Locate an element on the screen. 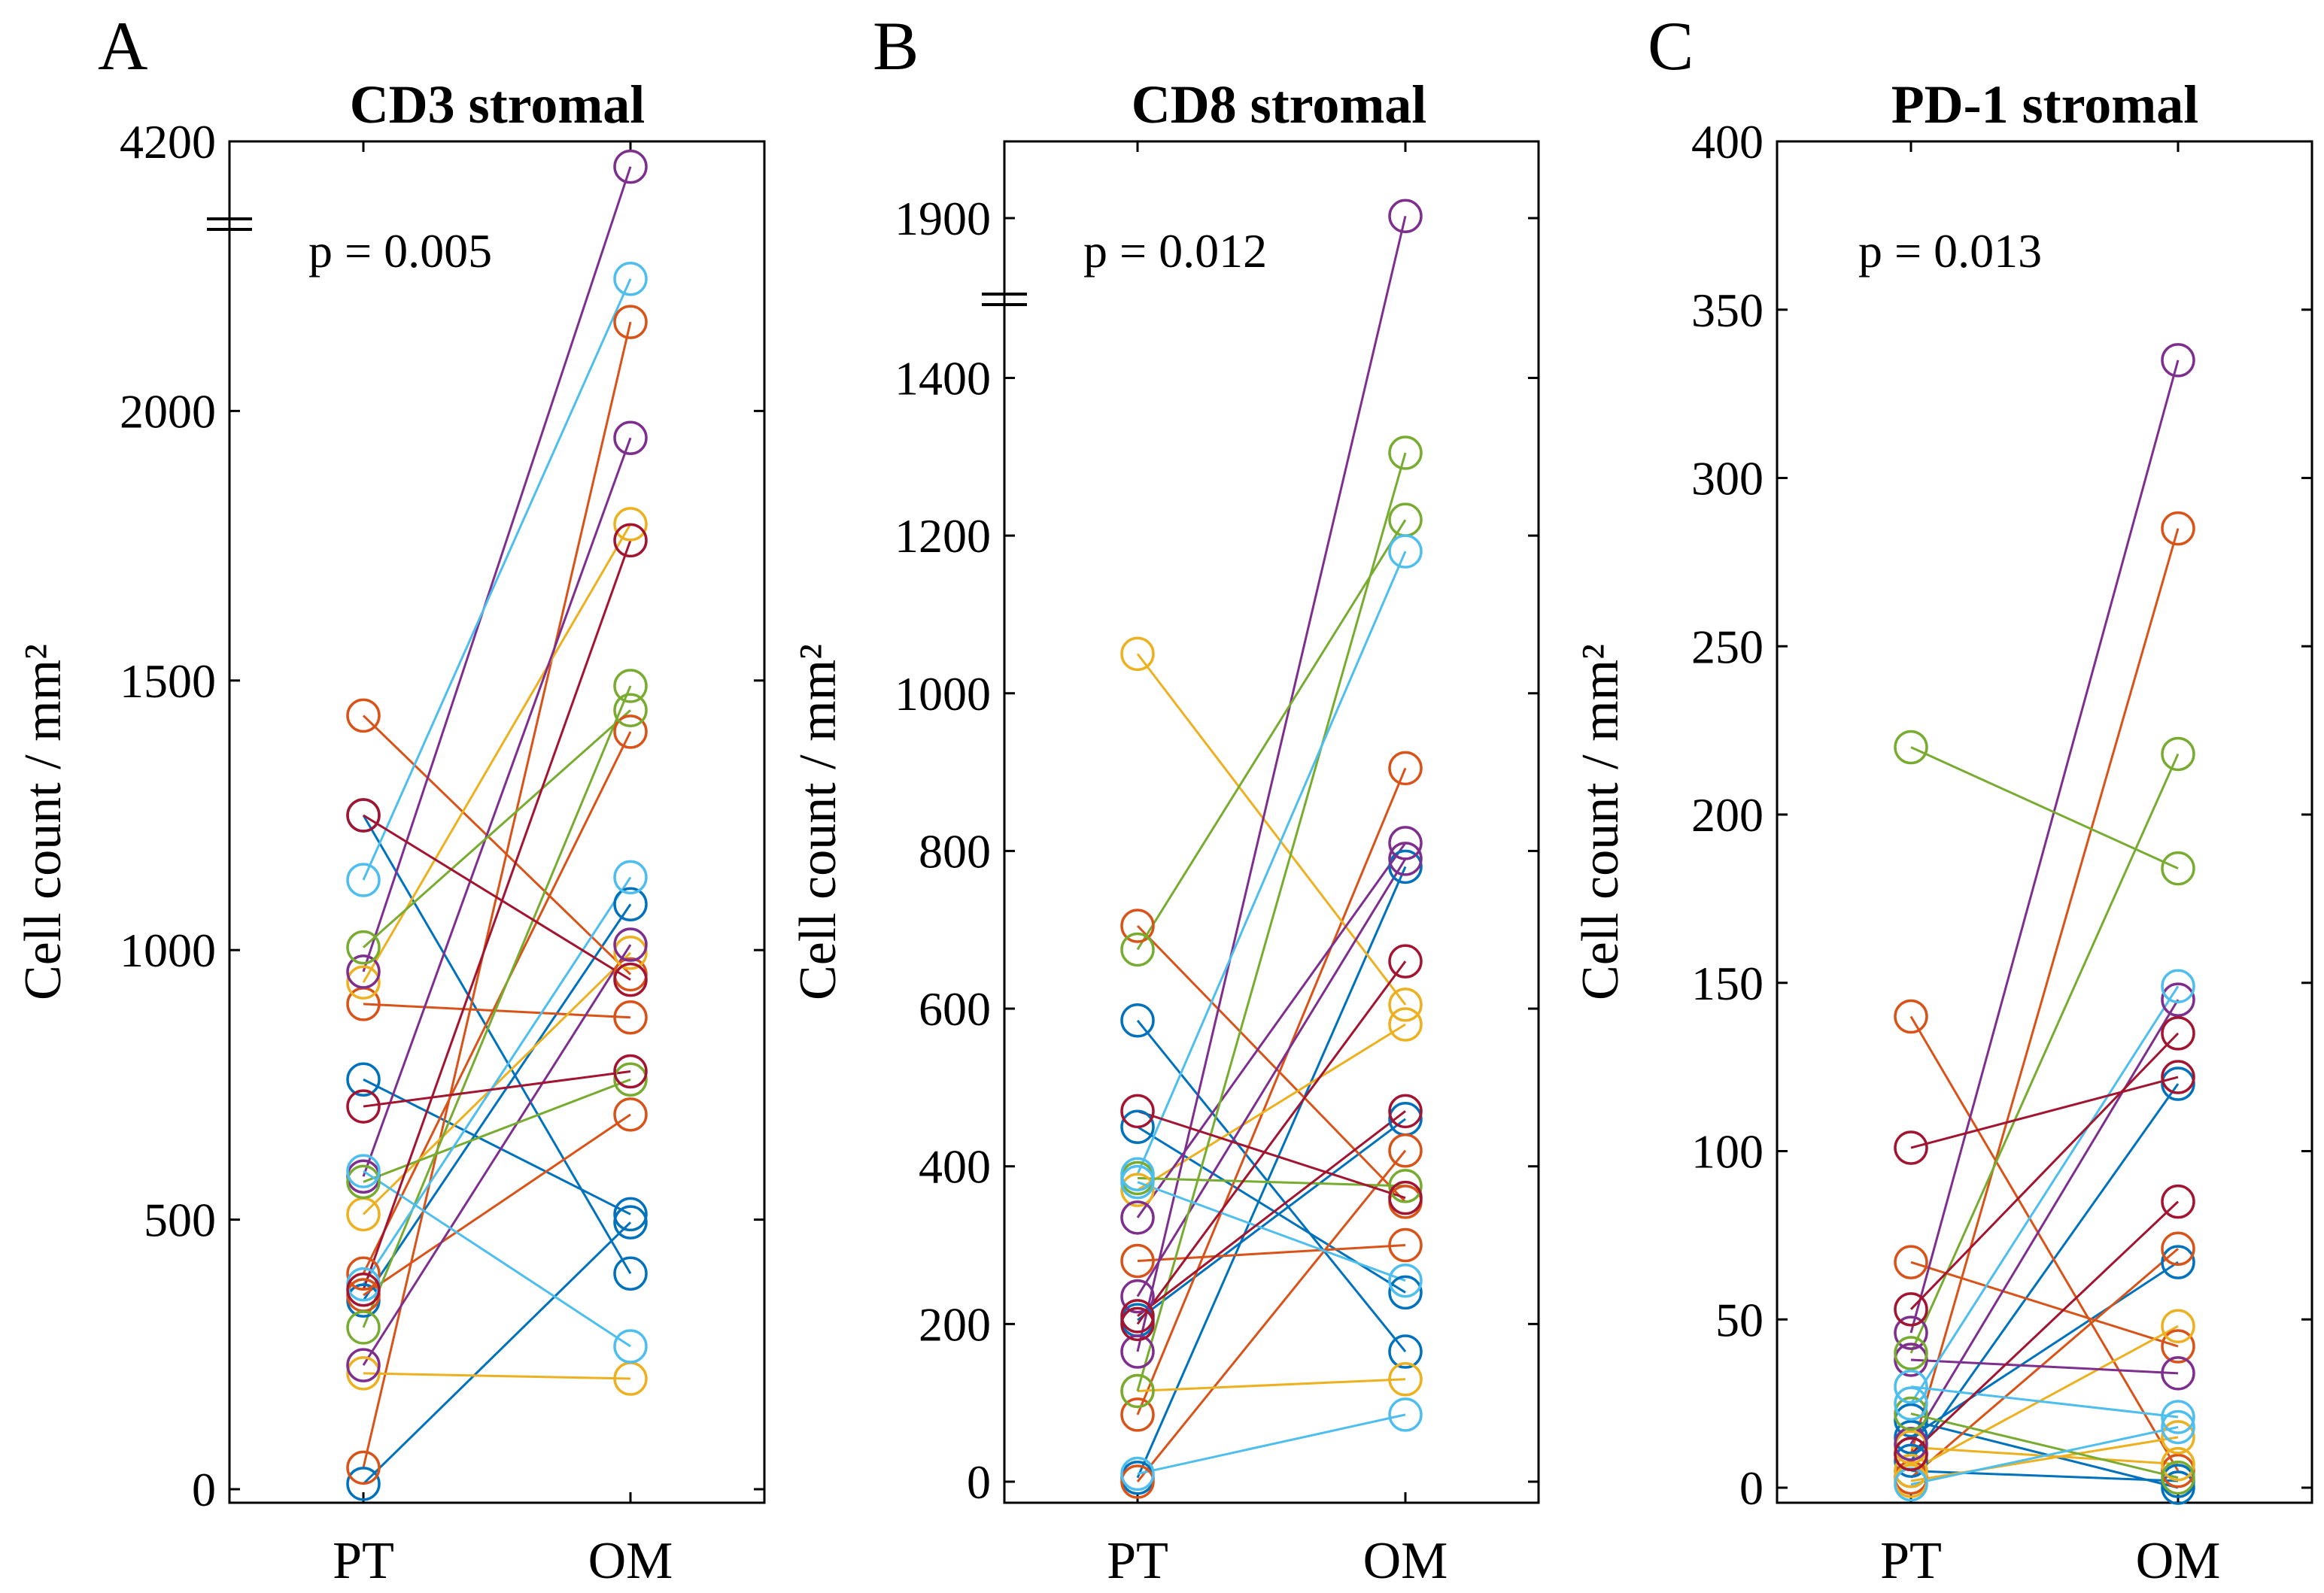 Image resolution: width=2324 pixels, height=1593 pixels. markers-b is located at coordinates (1271, 849).